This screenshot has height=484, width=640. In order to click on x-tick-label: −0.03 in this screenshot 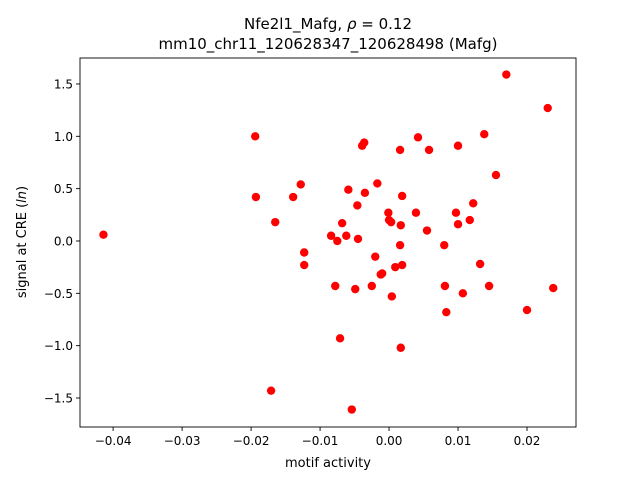, I will do `click(182, 441)`.